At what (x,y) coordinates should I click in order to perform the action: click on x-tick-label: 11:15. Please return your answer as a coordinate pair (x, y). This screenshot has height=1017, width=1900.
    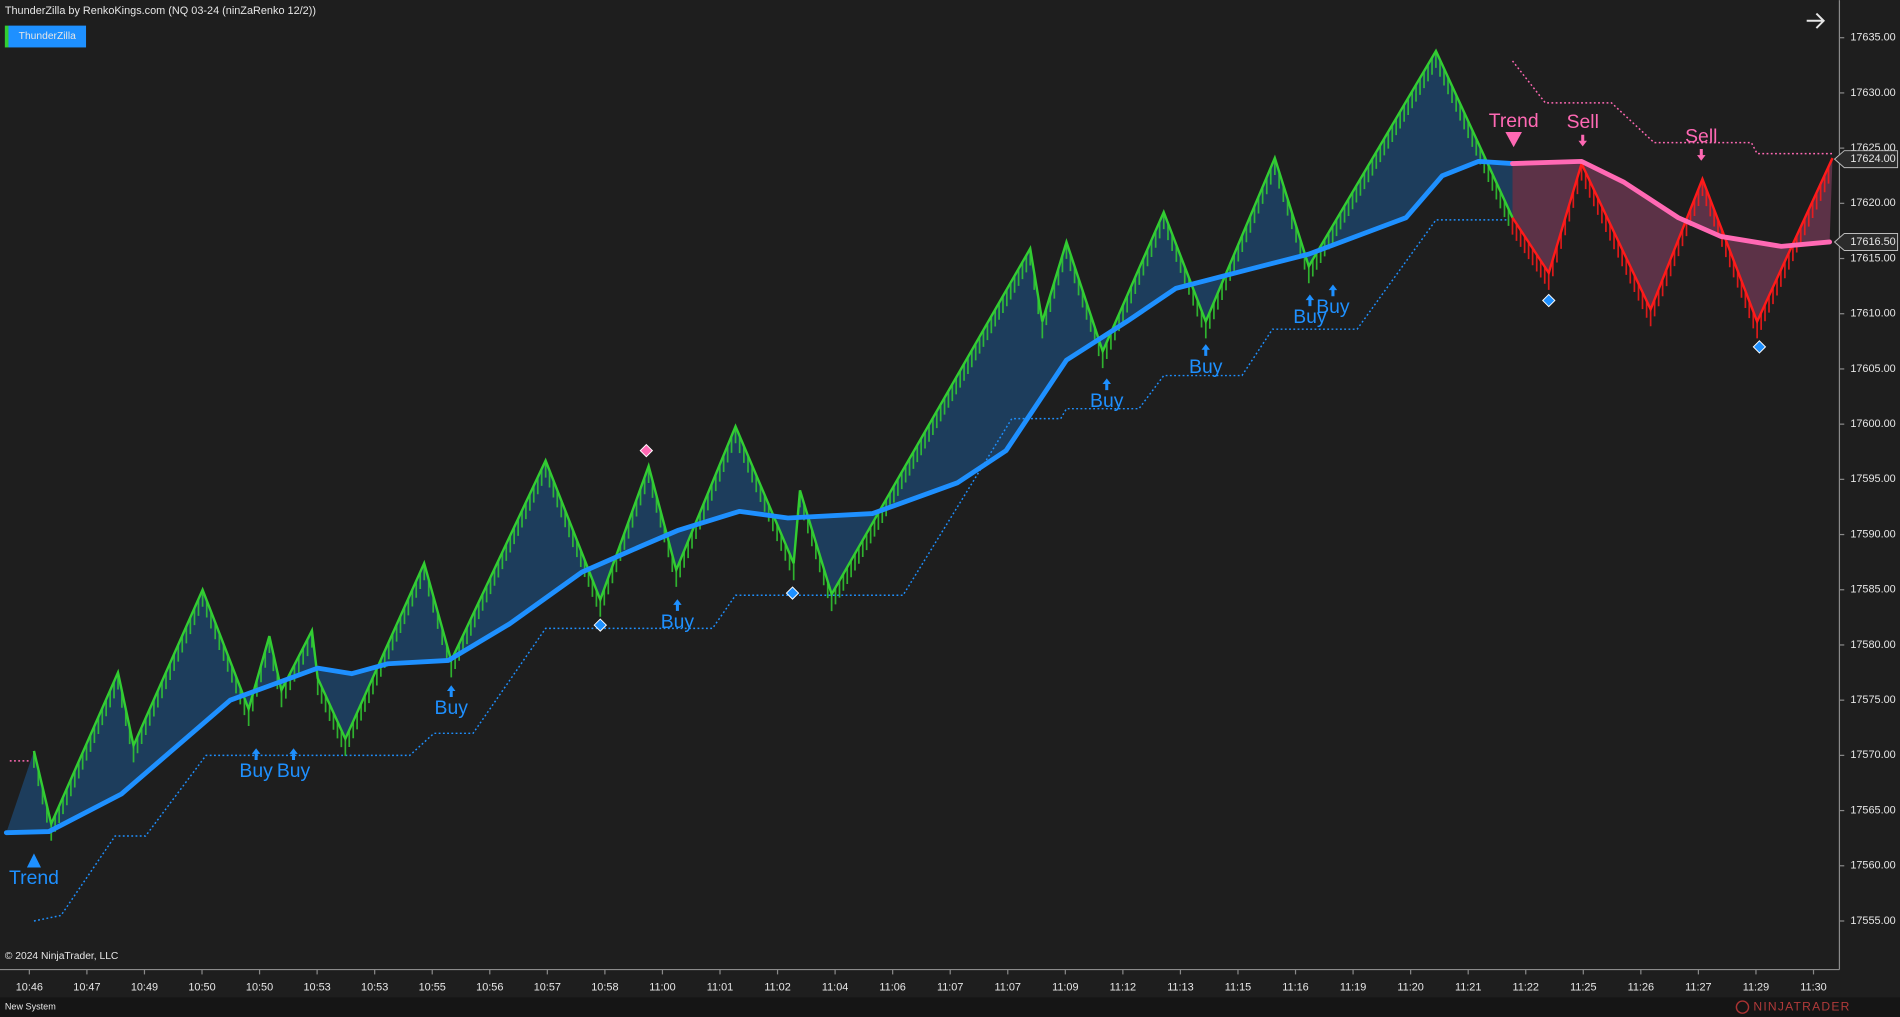
    Looking at the image, I should click on (1238, 988).